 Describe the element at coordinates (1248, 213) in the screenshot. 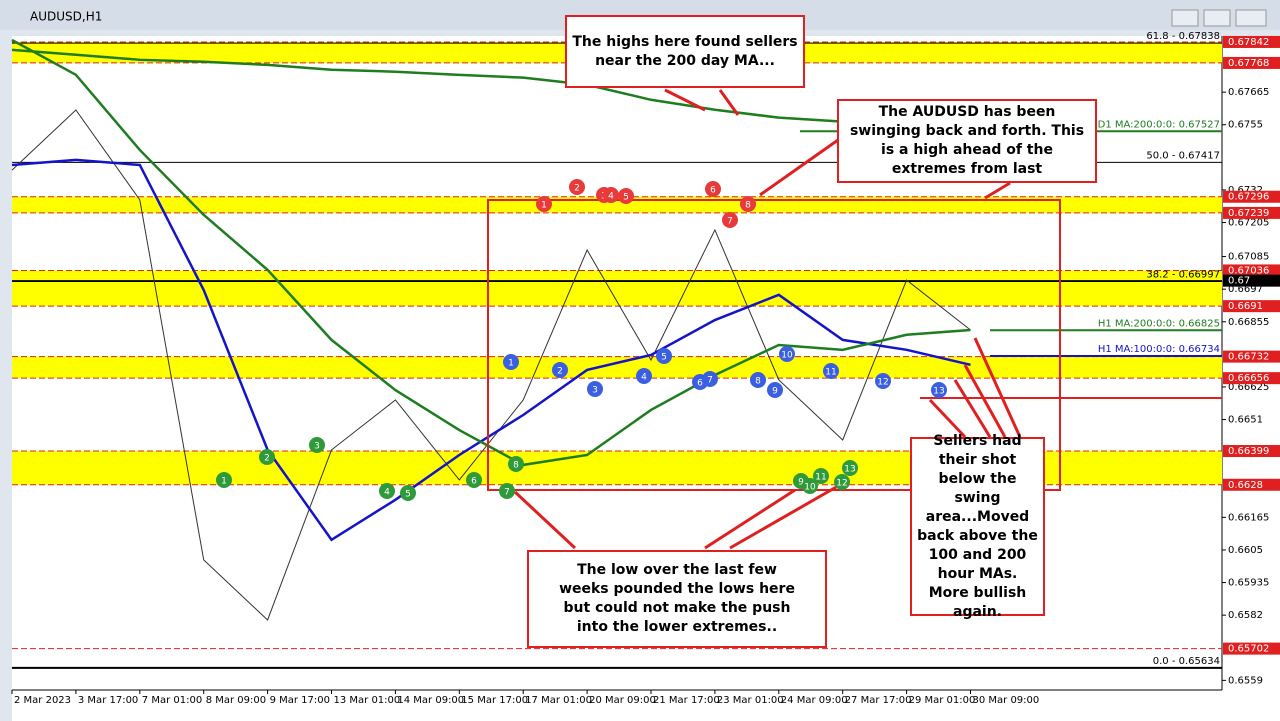

I see `level-label: 0.67239` at that location.